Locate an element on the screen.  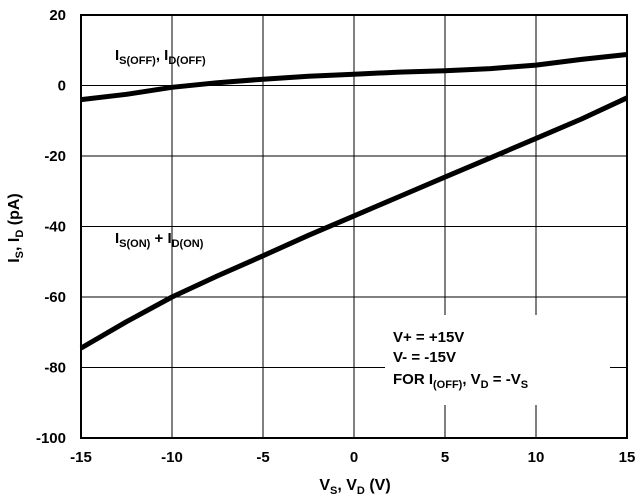
x-tick-label: 10 is located at coordinates (536, 457).